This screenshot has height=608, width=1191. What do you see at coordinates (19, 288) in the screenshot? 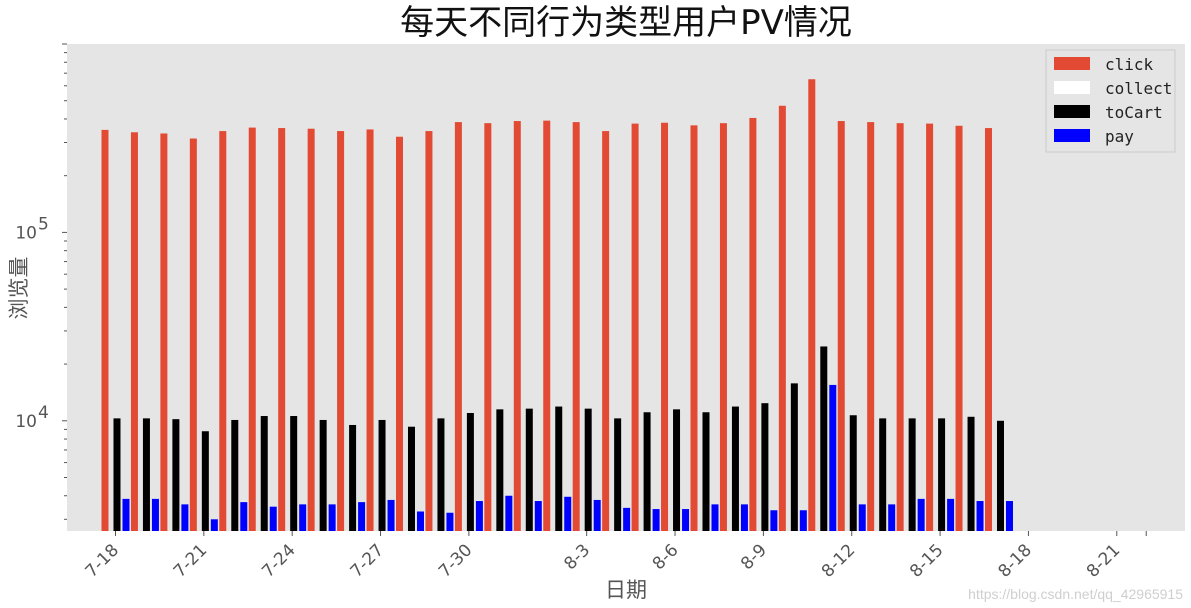
I see `y-axis-label: 浏览量` at bounding box center [19, 288].